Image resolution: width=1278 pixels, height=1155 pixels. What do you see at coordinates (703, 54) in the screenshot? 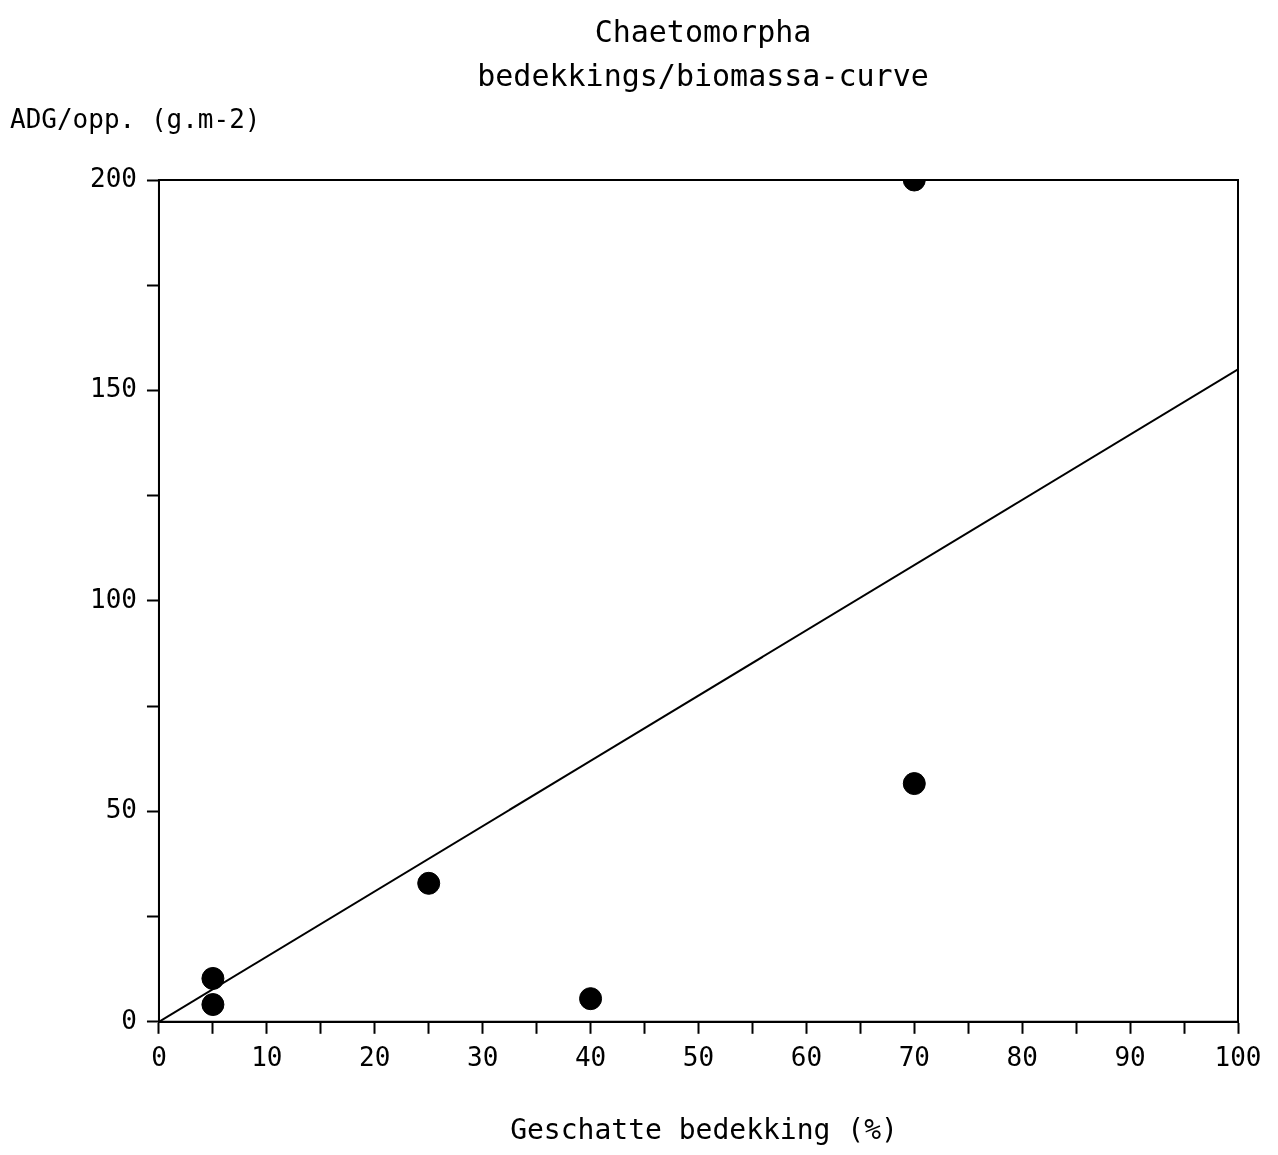
I see `chart-title: Chaetomorpha bedekkings/biomassa-curve` at bounding box center [703, 54].